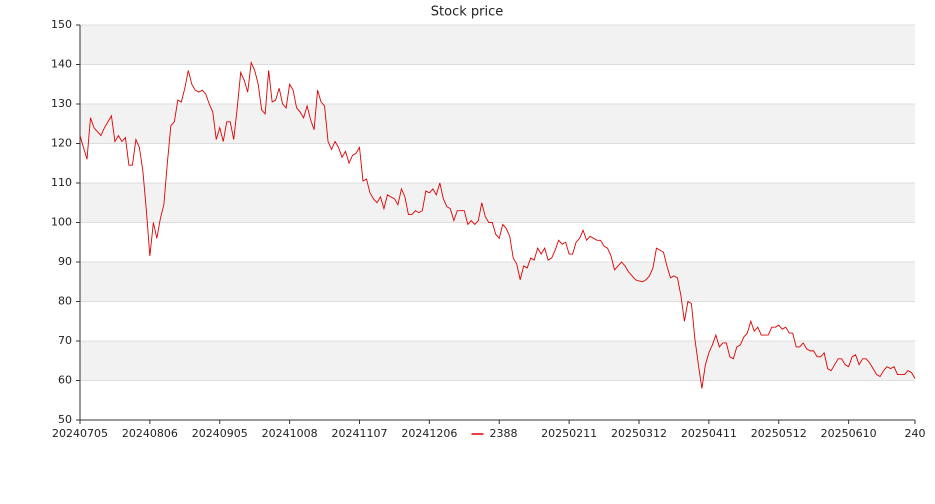 The height and width of the screenshot is (504, 935). What do you see at coordinates (639, 433) in the screenshot?
I see `x-tick-label: 20250312` at bounding box center [639, 433].